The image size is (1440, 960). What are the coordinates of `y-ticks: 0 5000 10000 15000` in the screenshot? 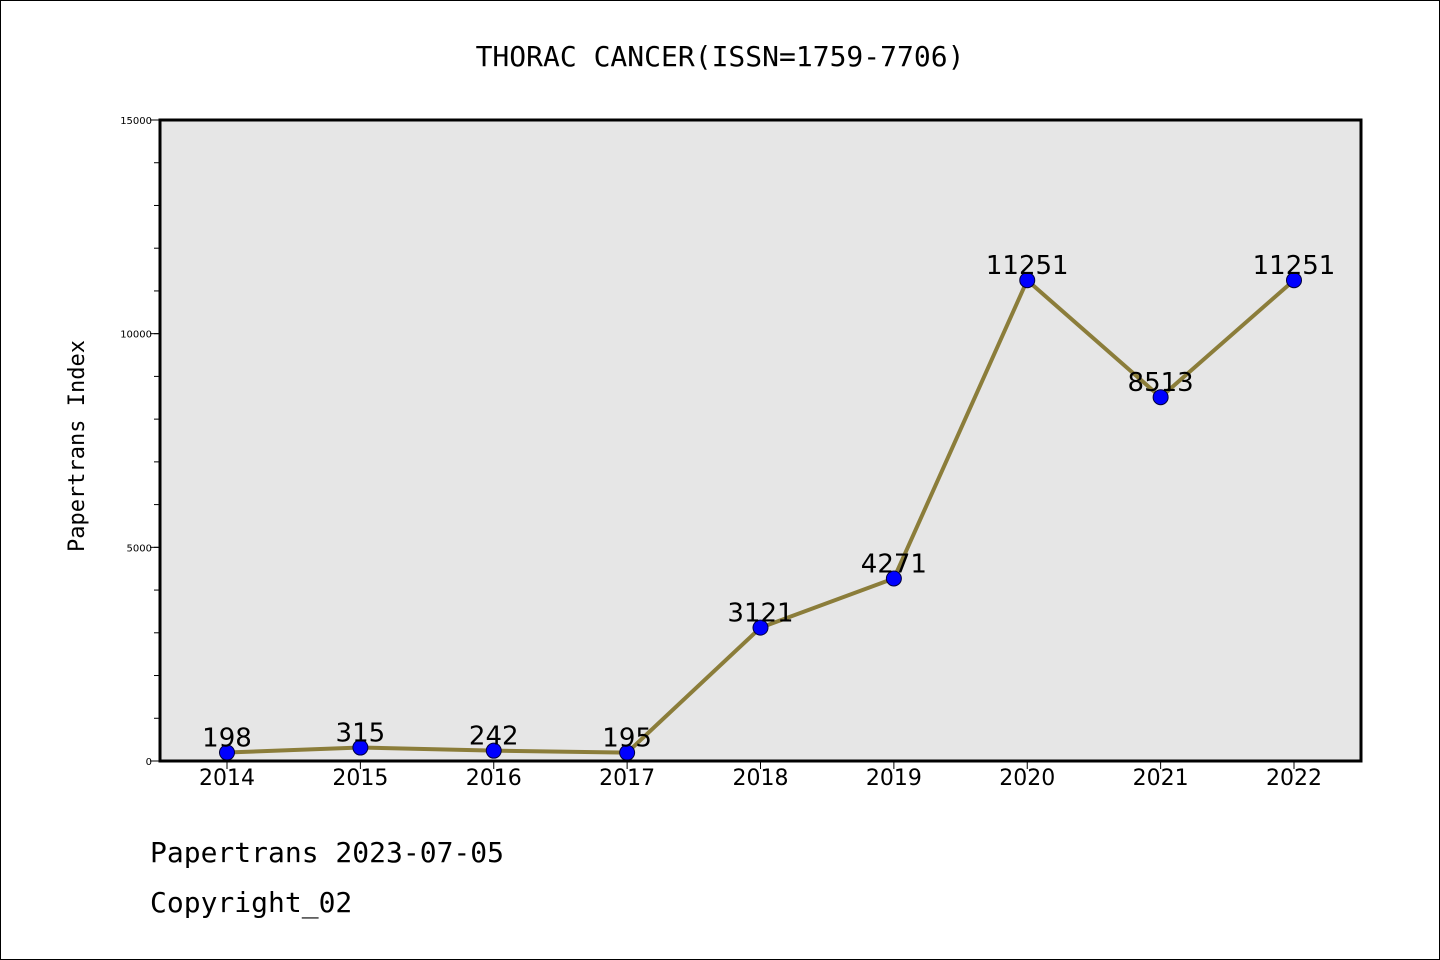 It's located at (140, 442).